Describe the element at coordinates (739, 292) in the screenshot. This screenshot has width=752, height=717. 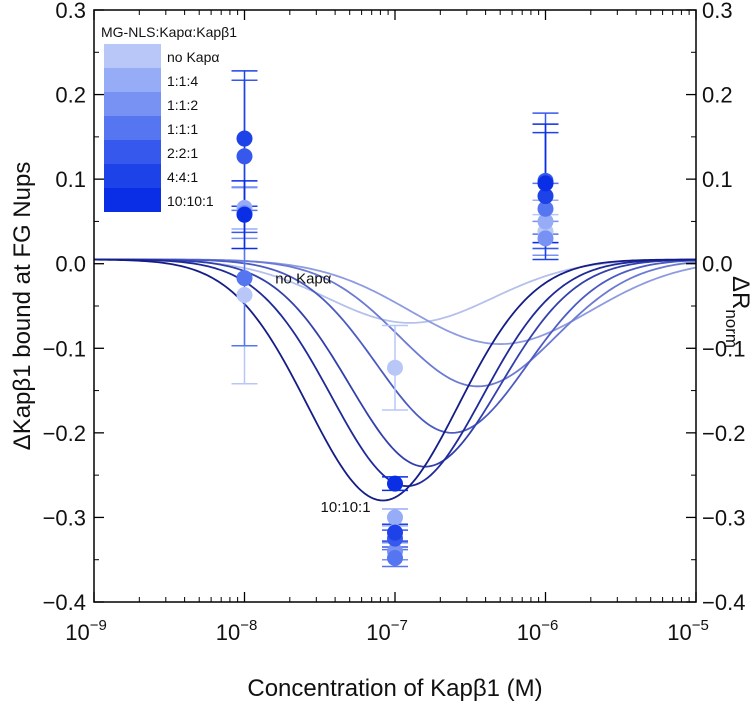
I see `right-axis-title-main: ΔR` at that location.